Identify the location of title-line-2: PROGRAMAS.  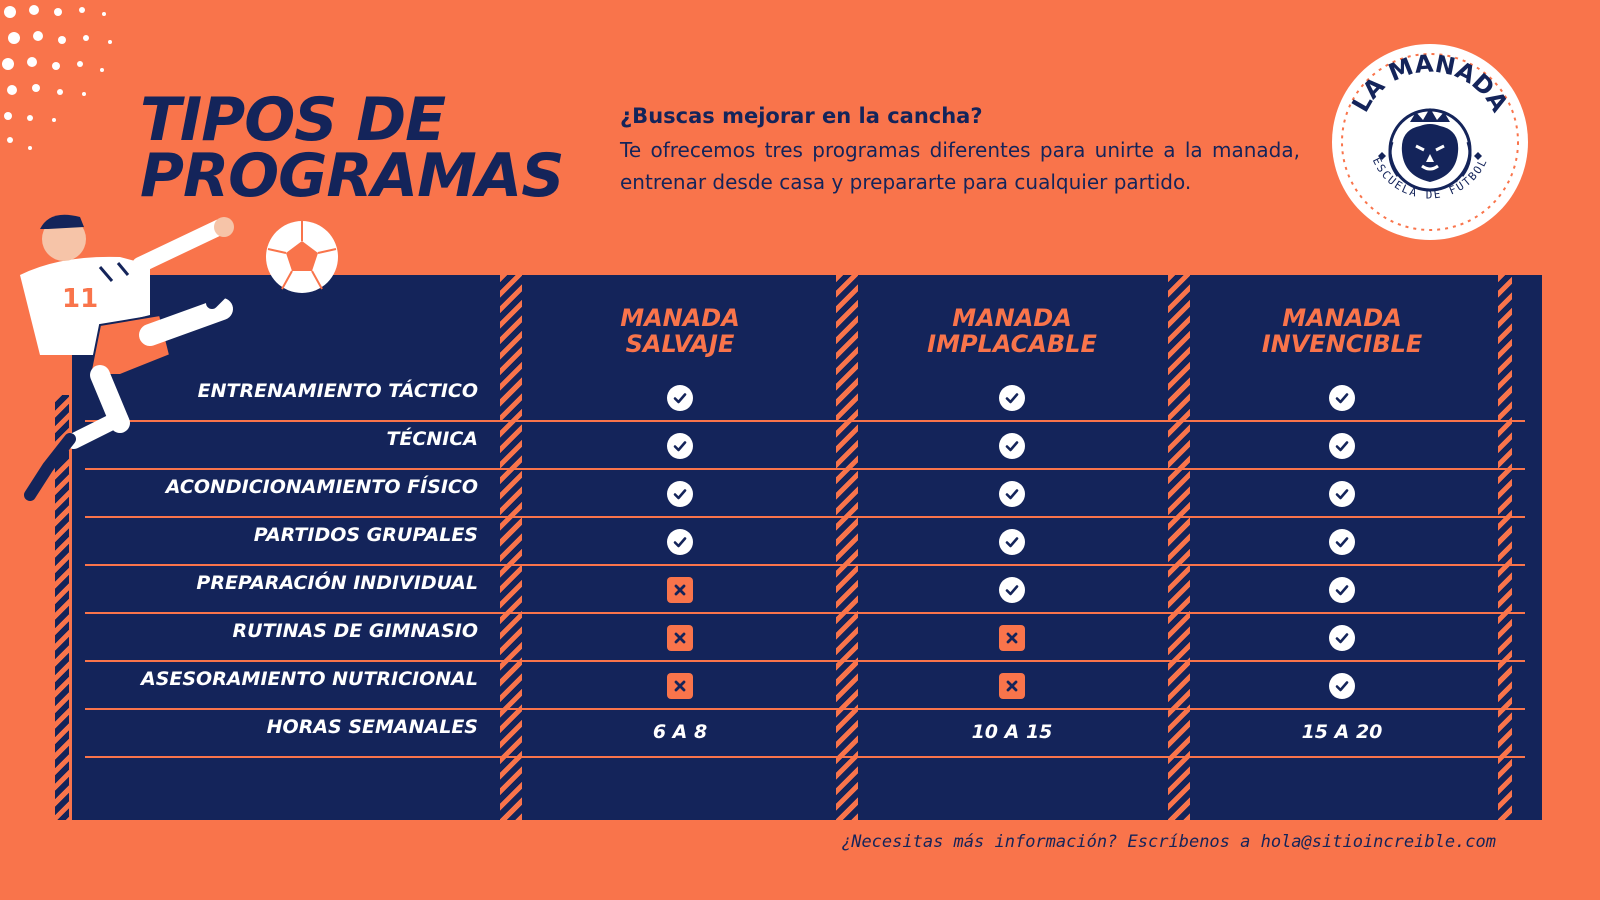
(352, 176).